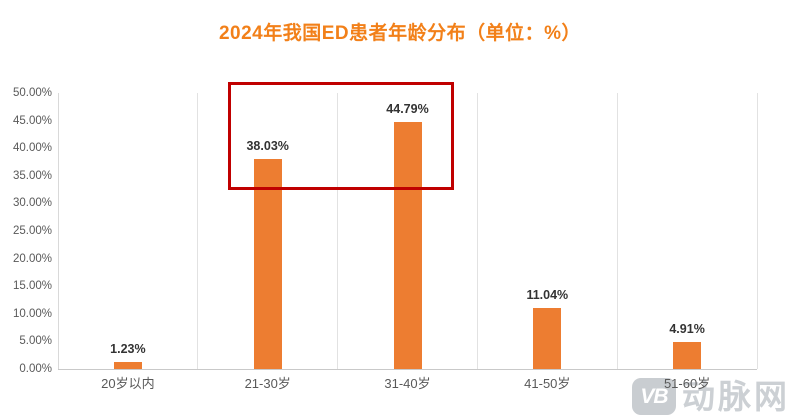  I want to click on y-axis-tick-label: 40.00%, so click(32, 148).